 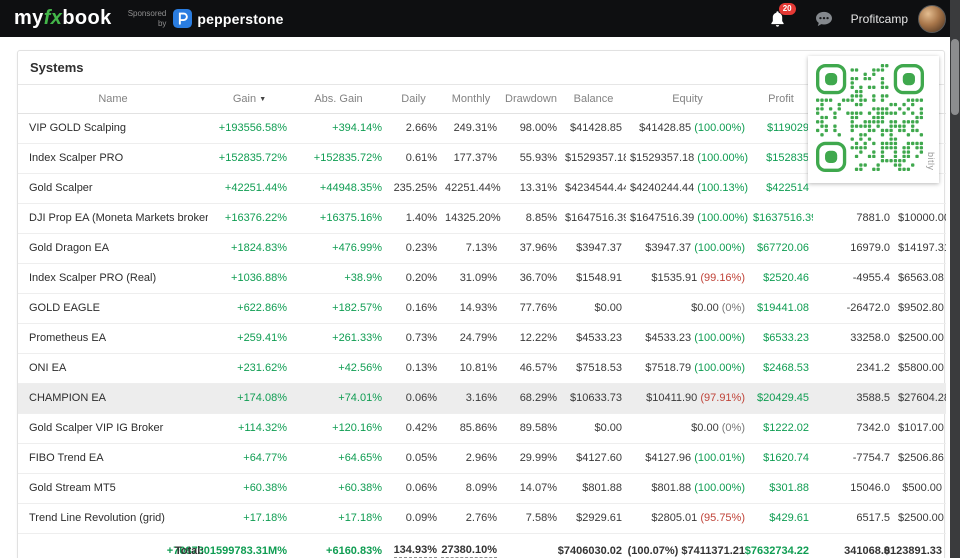 I want to click on system-name-link: DJI Prop EA (Moneta Markets broker), so click(x=113, y=218).